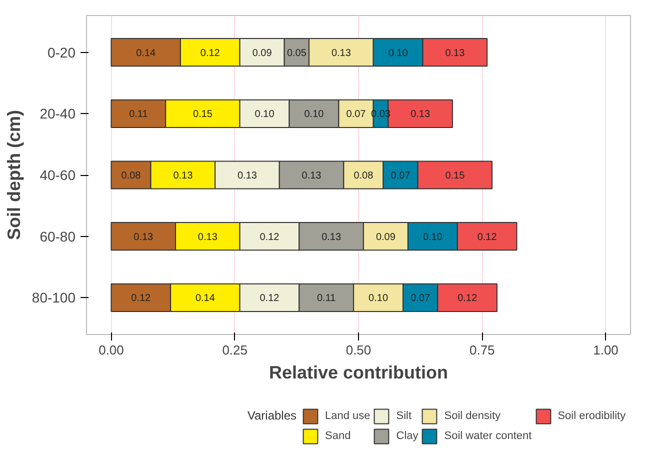  Describe the element at coordinates (592, 416) in the screenshot. I see `legend-label: Soil erodibility` at that location.